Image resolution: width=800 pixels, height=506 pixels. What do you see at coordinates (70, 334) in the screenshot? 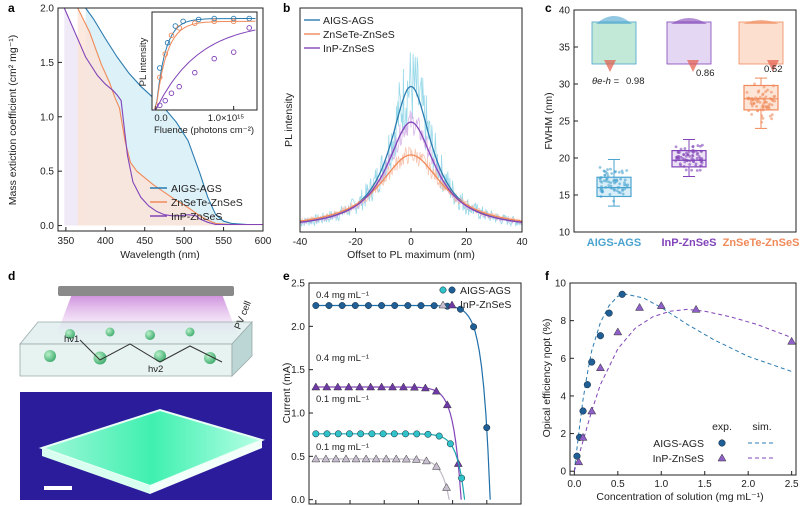
I see `quantum-dot` at bounding box center [70, 334].